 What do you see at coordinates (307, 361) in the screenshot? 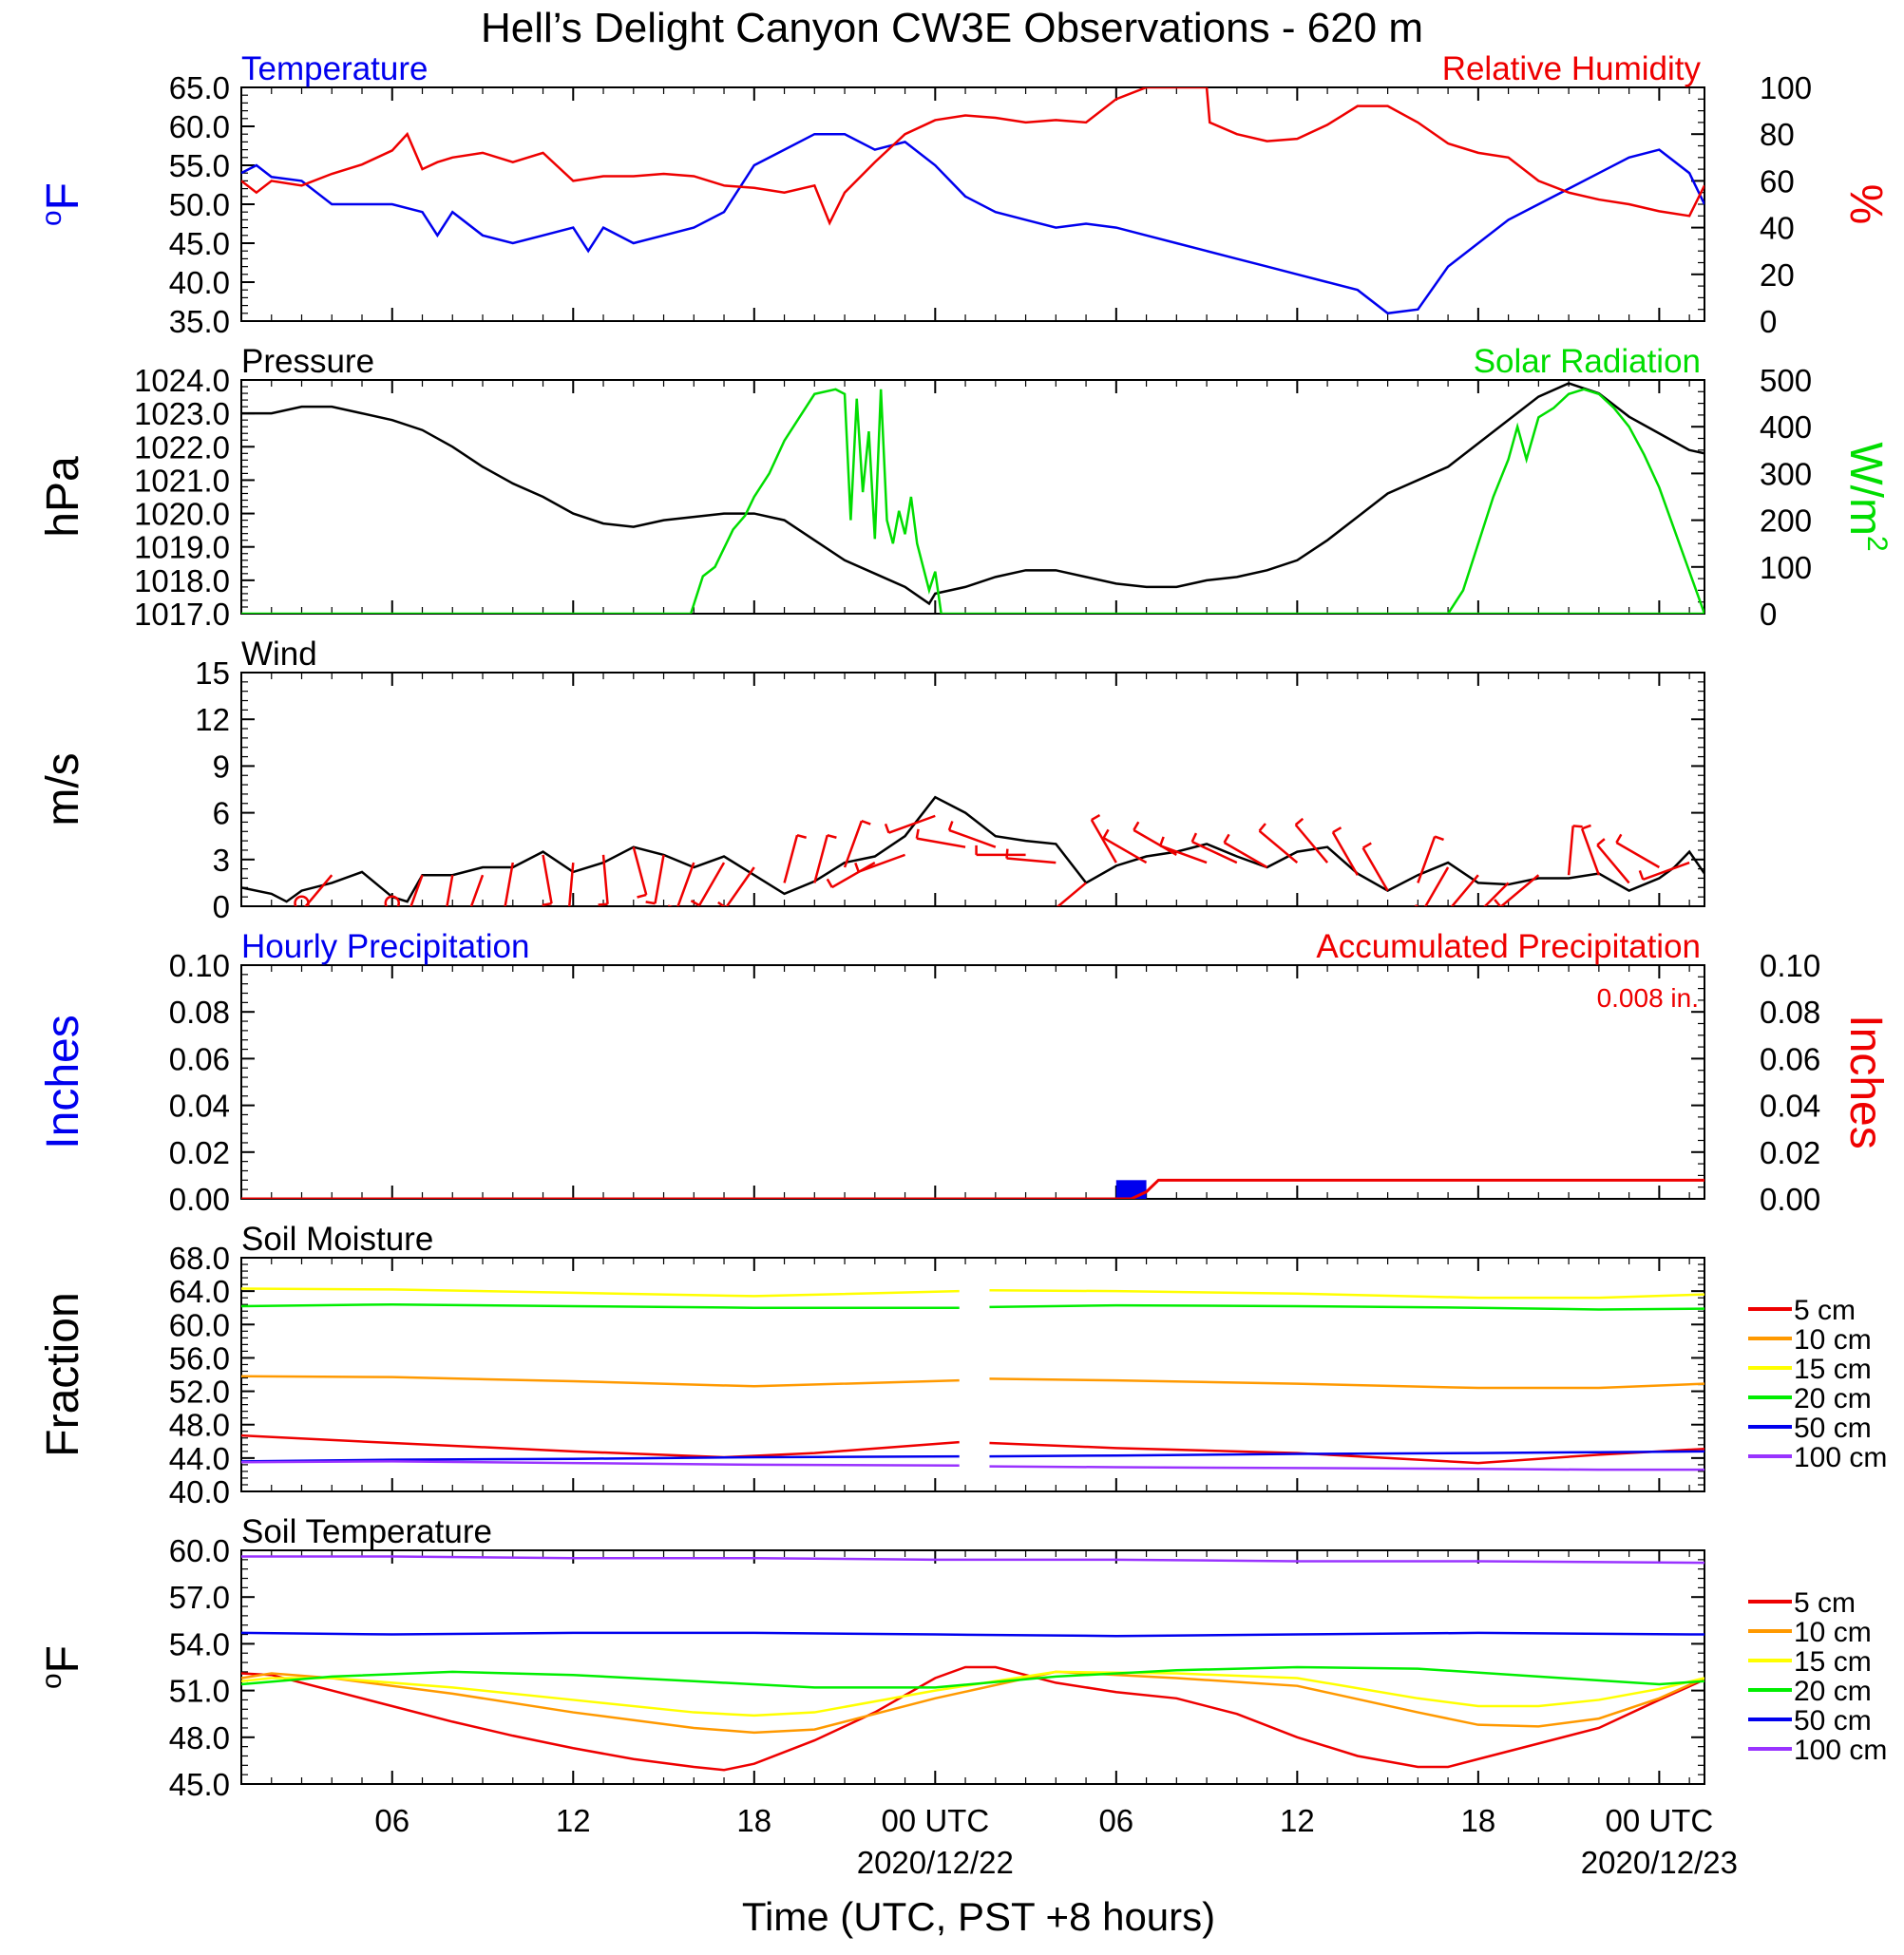
I see `panel-left-title: Pressure` at bounding box center [307, 361].